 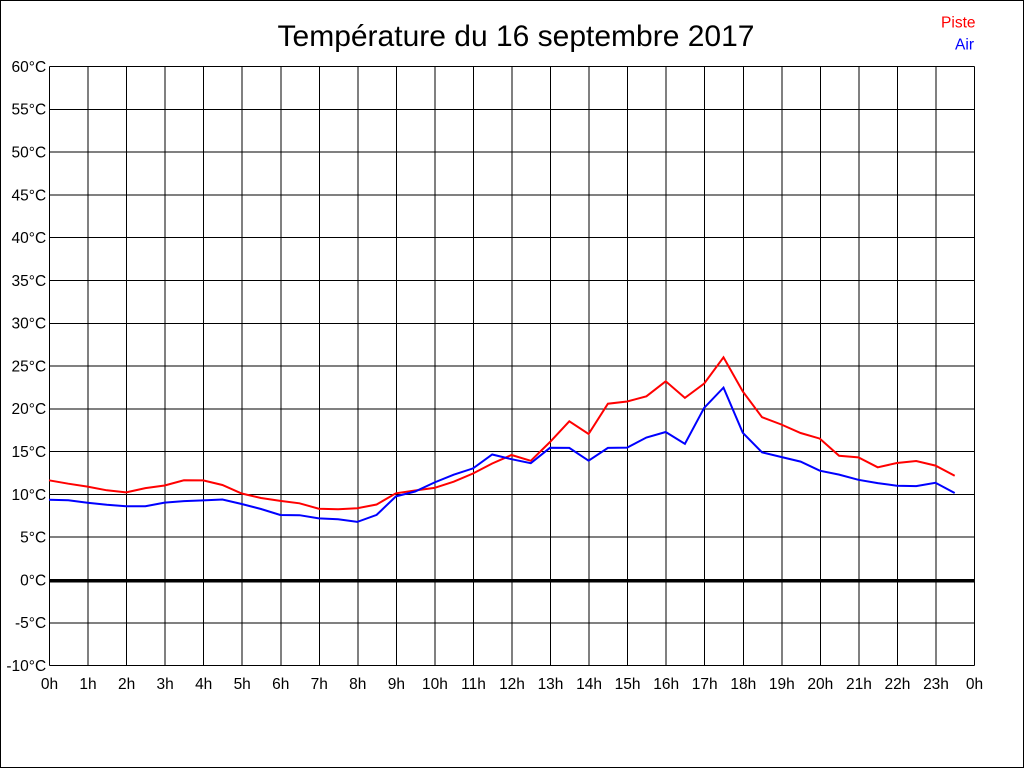 What do you see at coordinates (516, 36) in the screenshot?
I see `svg-text:Température du 16 septembre 20: Température du 16 septembre 2017` at bounding box center [516, 36].